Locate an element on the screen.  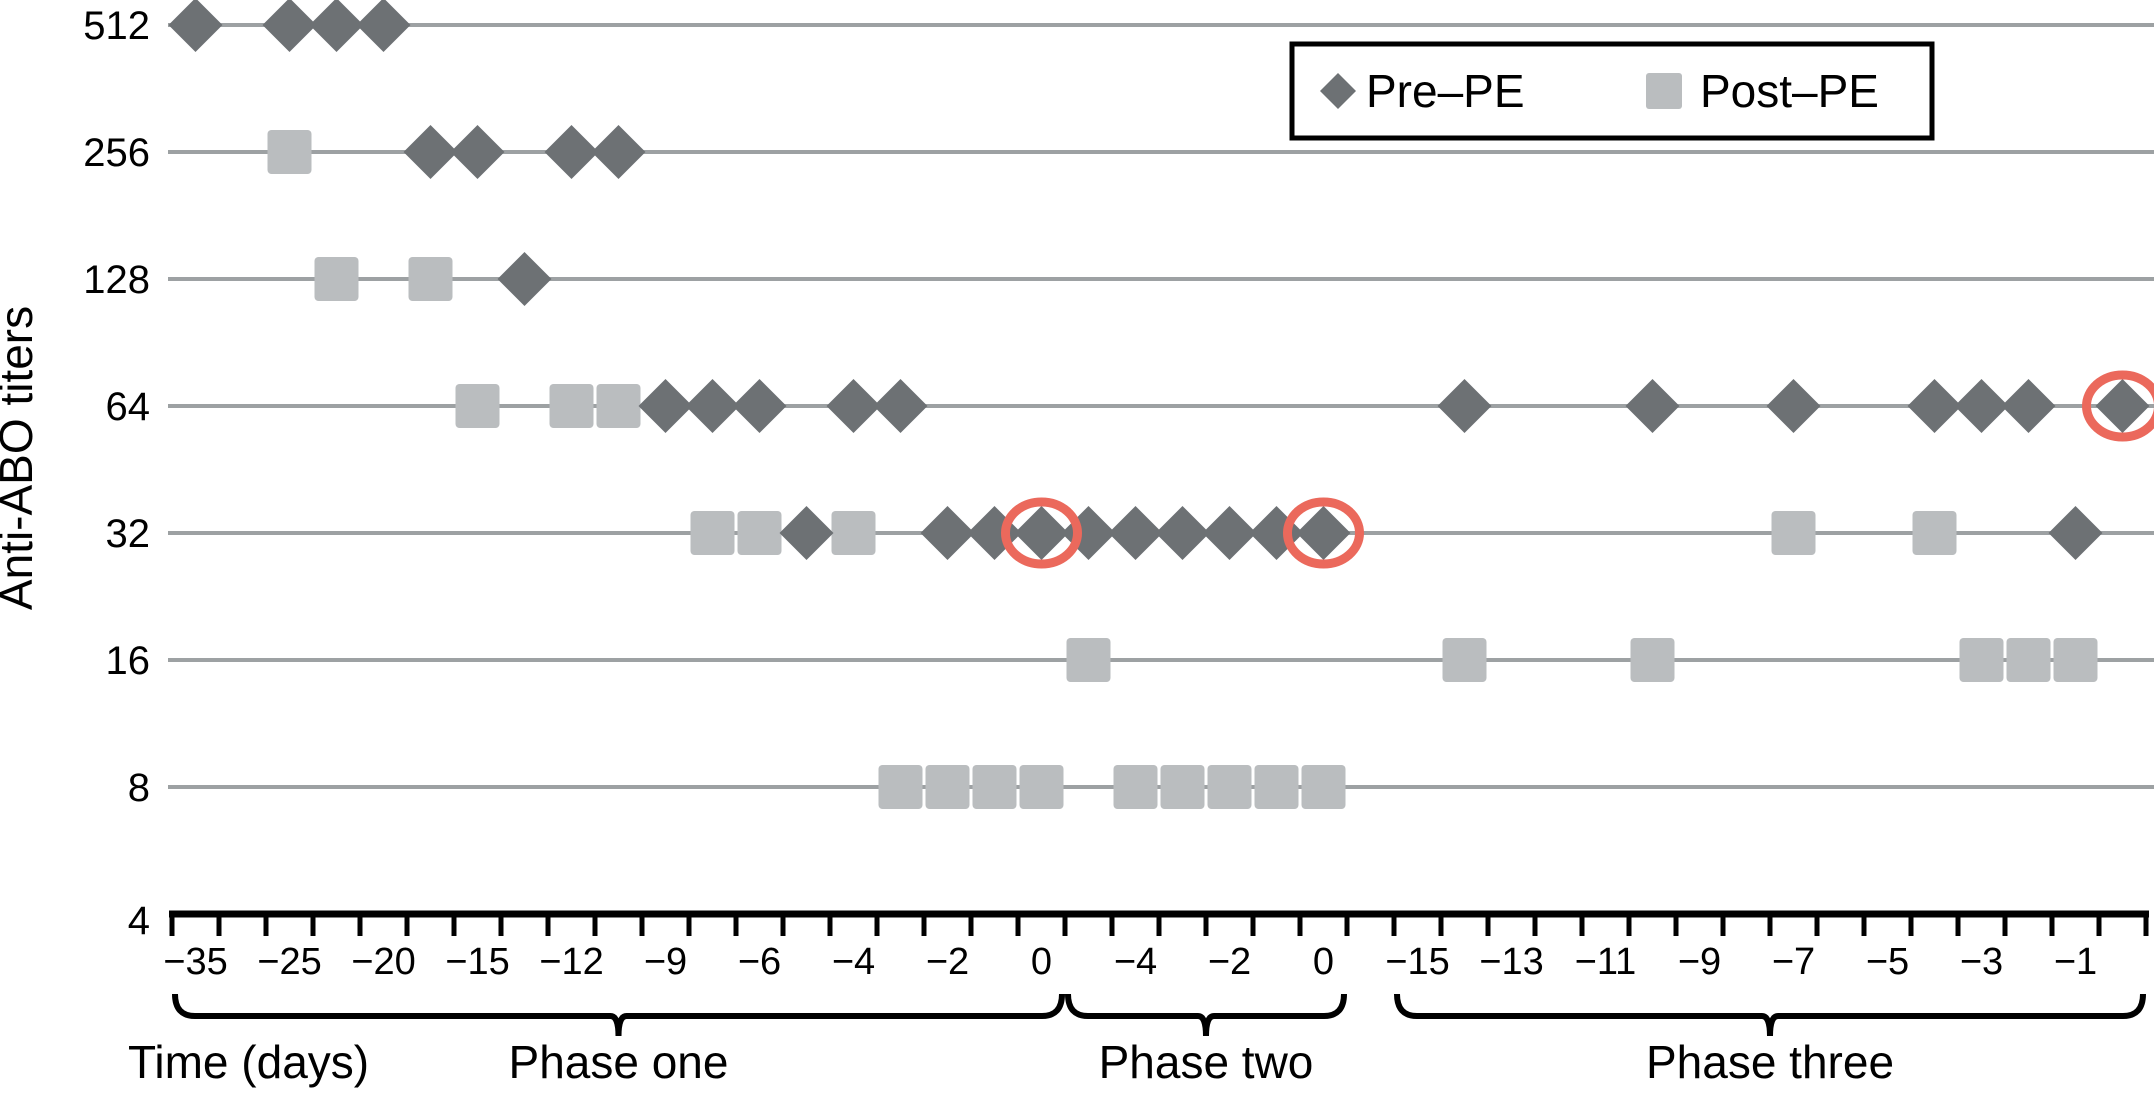
pre-pe-diamond-icon is located at coordinates (1338, 91).